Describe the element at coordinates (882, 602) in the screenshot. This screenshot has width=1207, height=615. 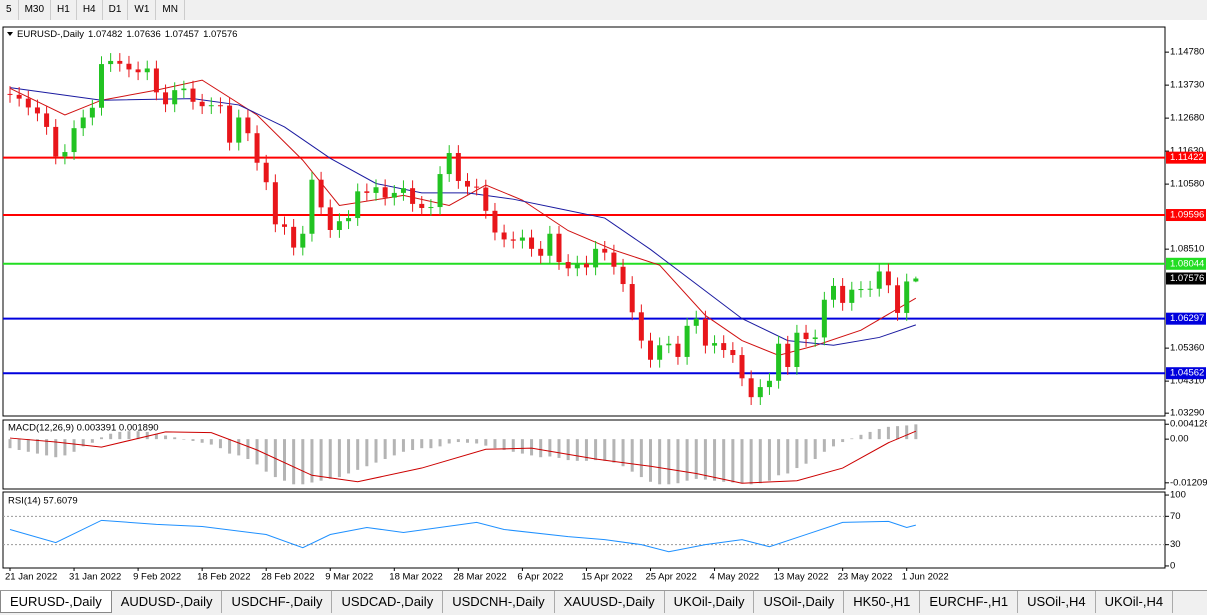
I see `chart-tab: HK50-,H1` at that location.